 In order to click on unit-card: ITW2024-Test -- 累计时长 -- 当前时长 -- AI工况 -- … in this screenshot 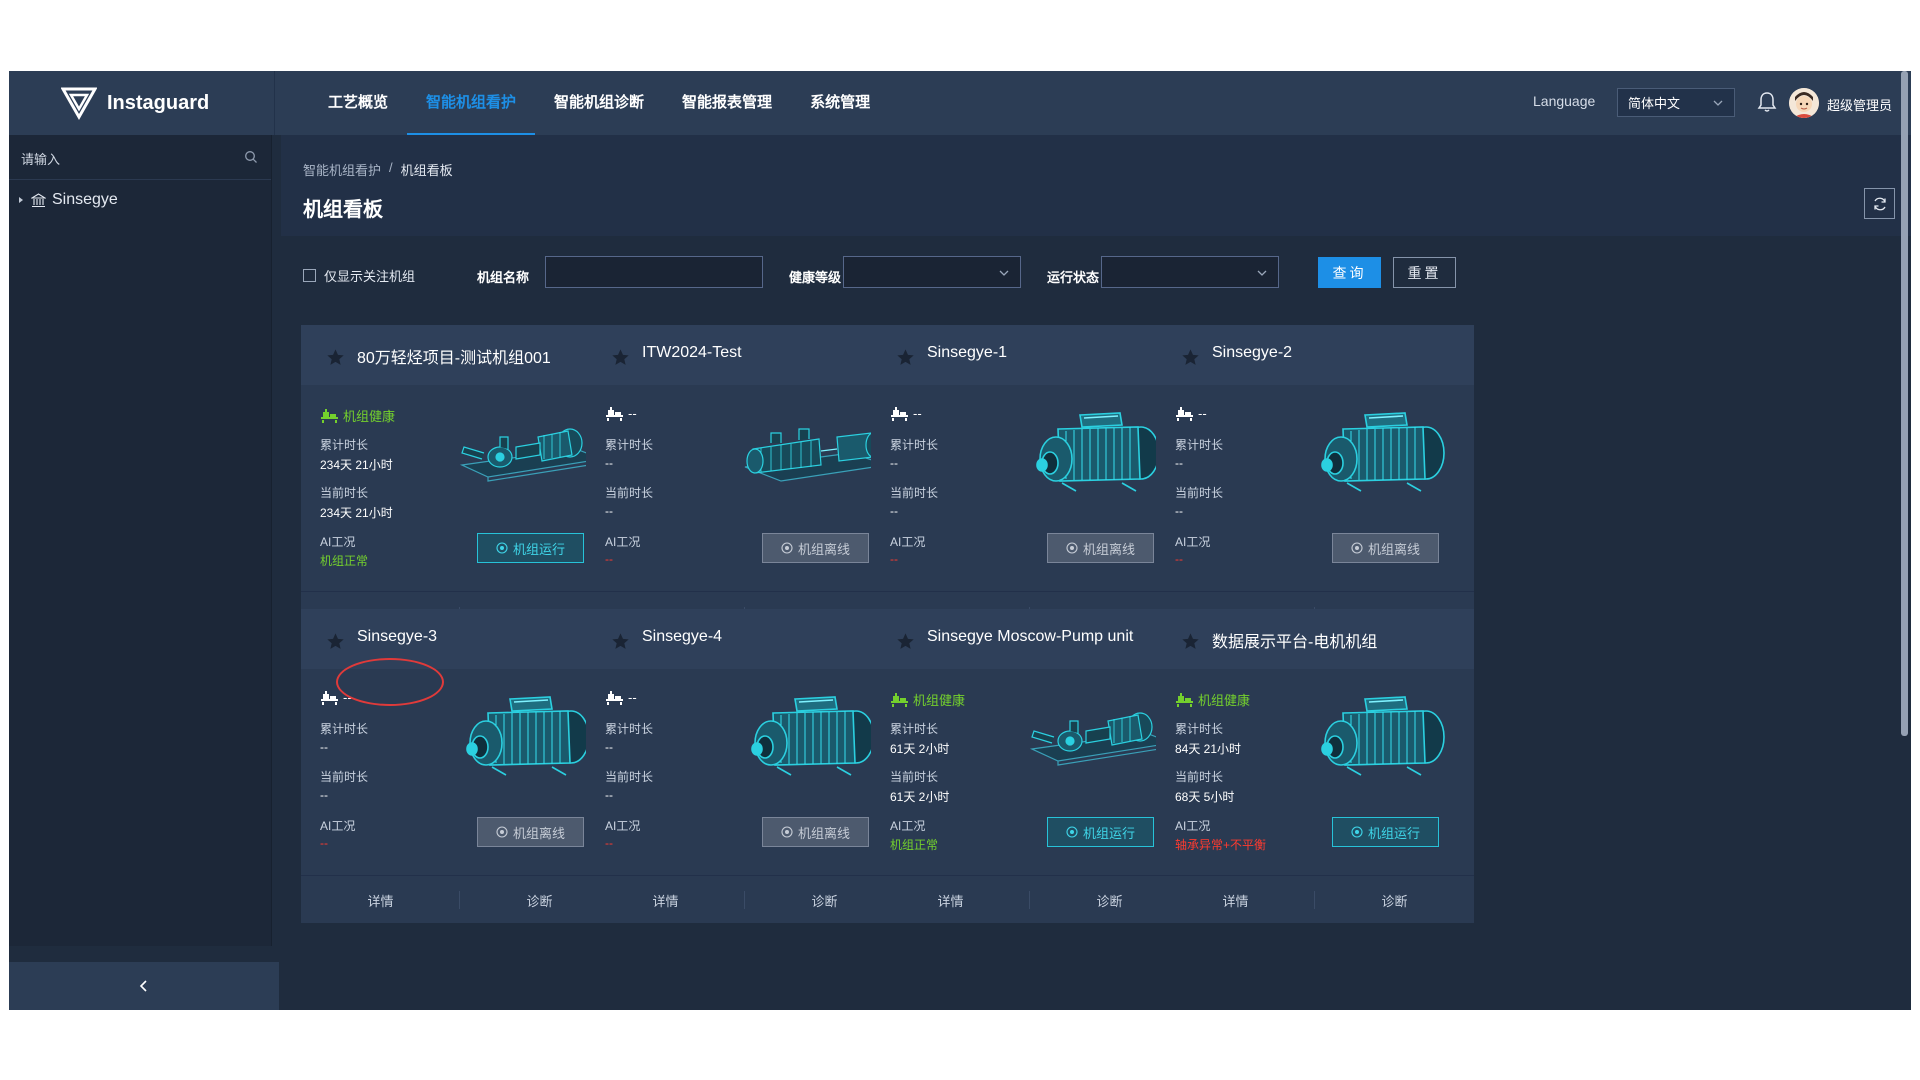, I will do `click(745, 482)`.